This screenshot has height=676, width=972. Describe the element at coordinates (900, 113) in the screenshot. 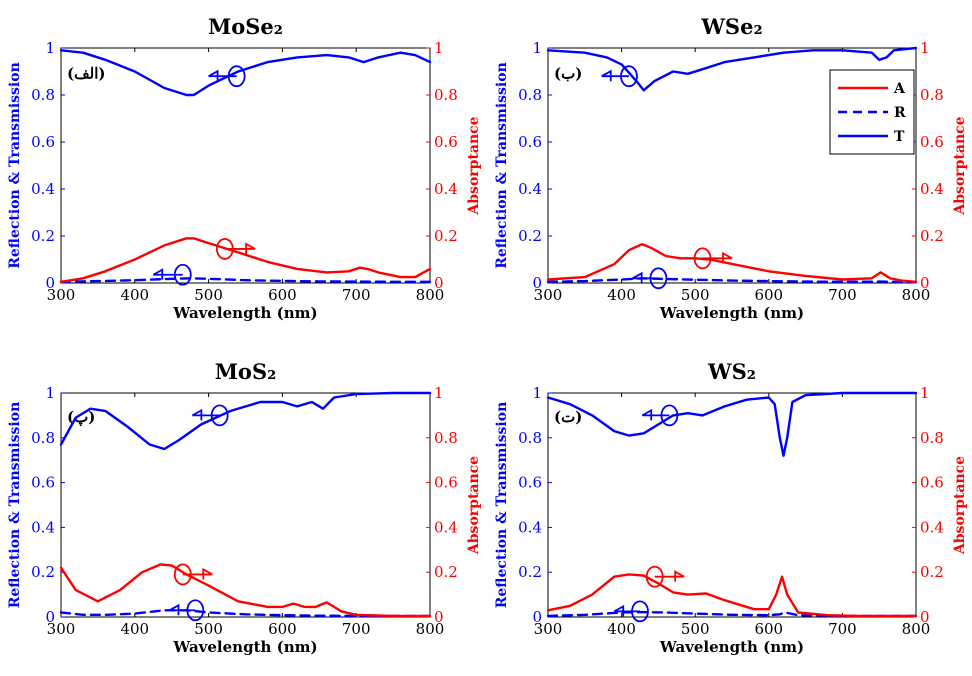

I see `legend-label-R: R` at that location.